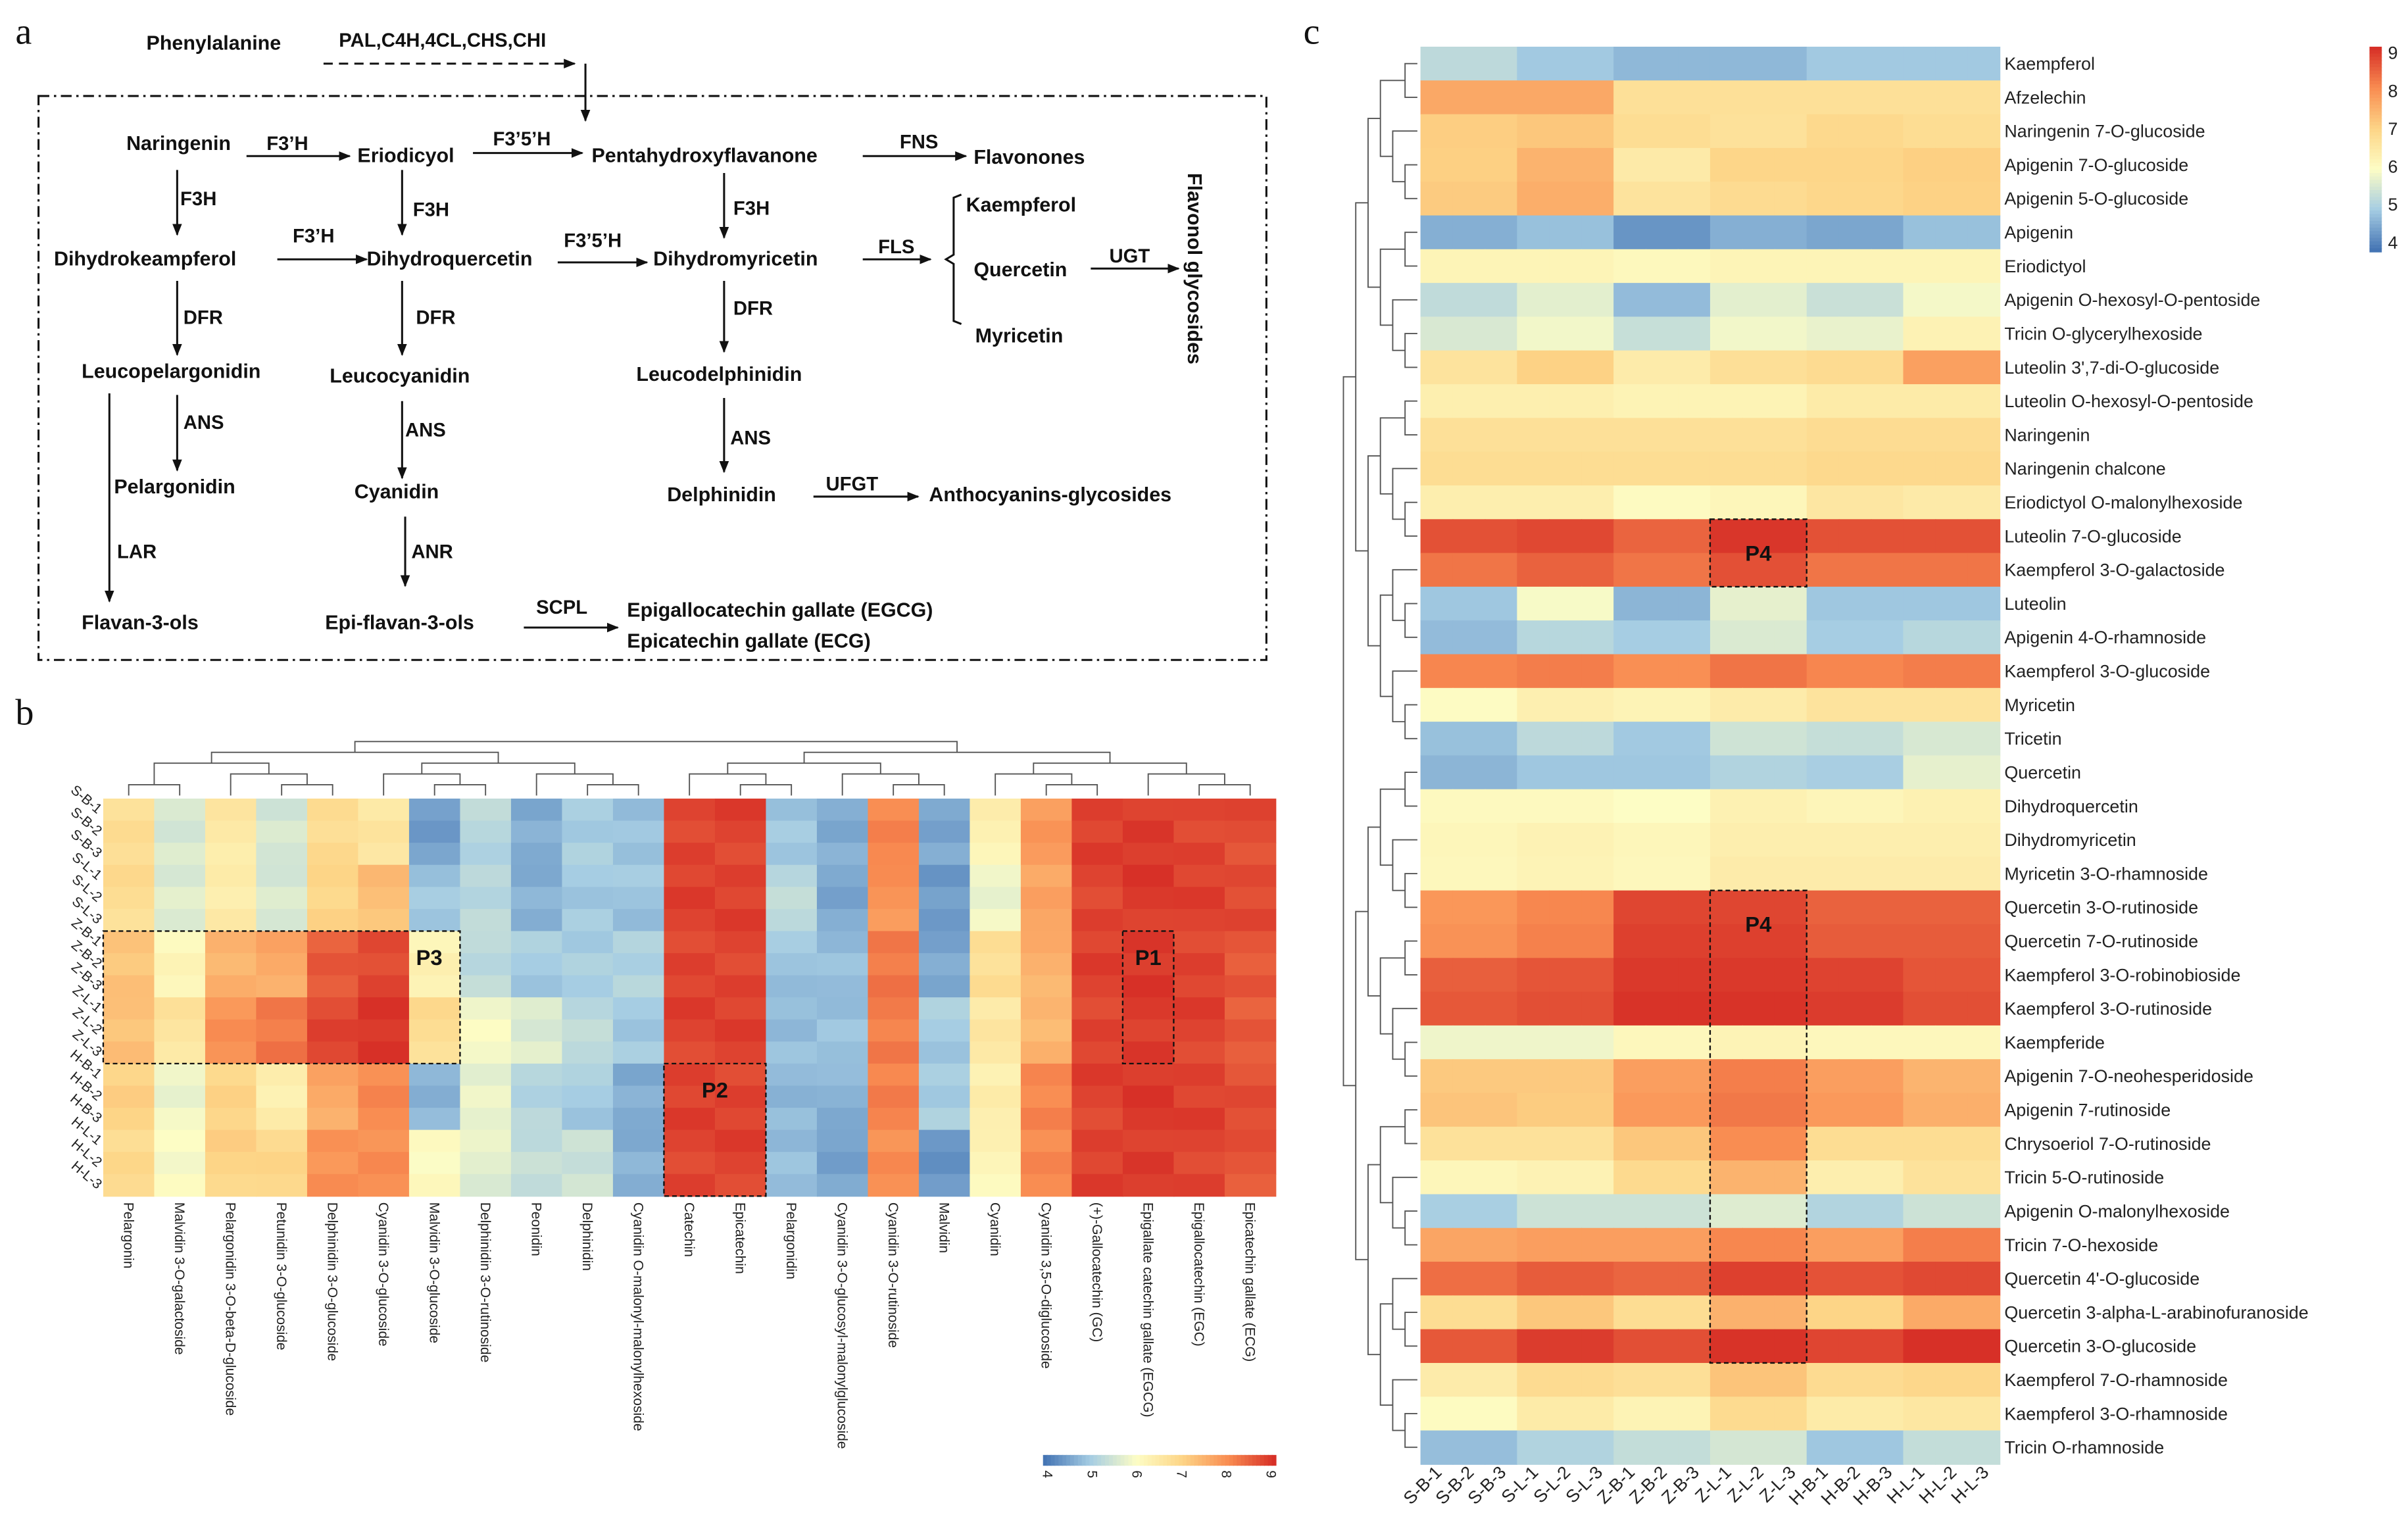  I want to click on enzyme-label: UFGT, so click(851, 484).